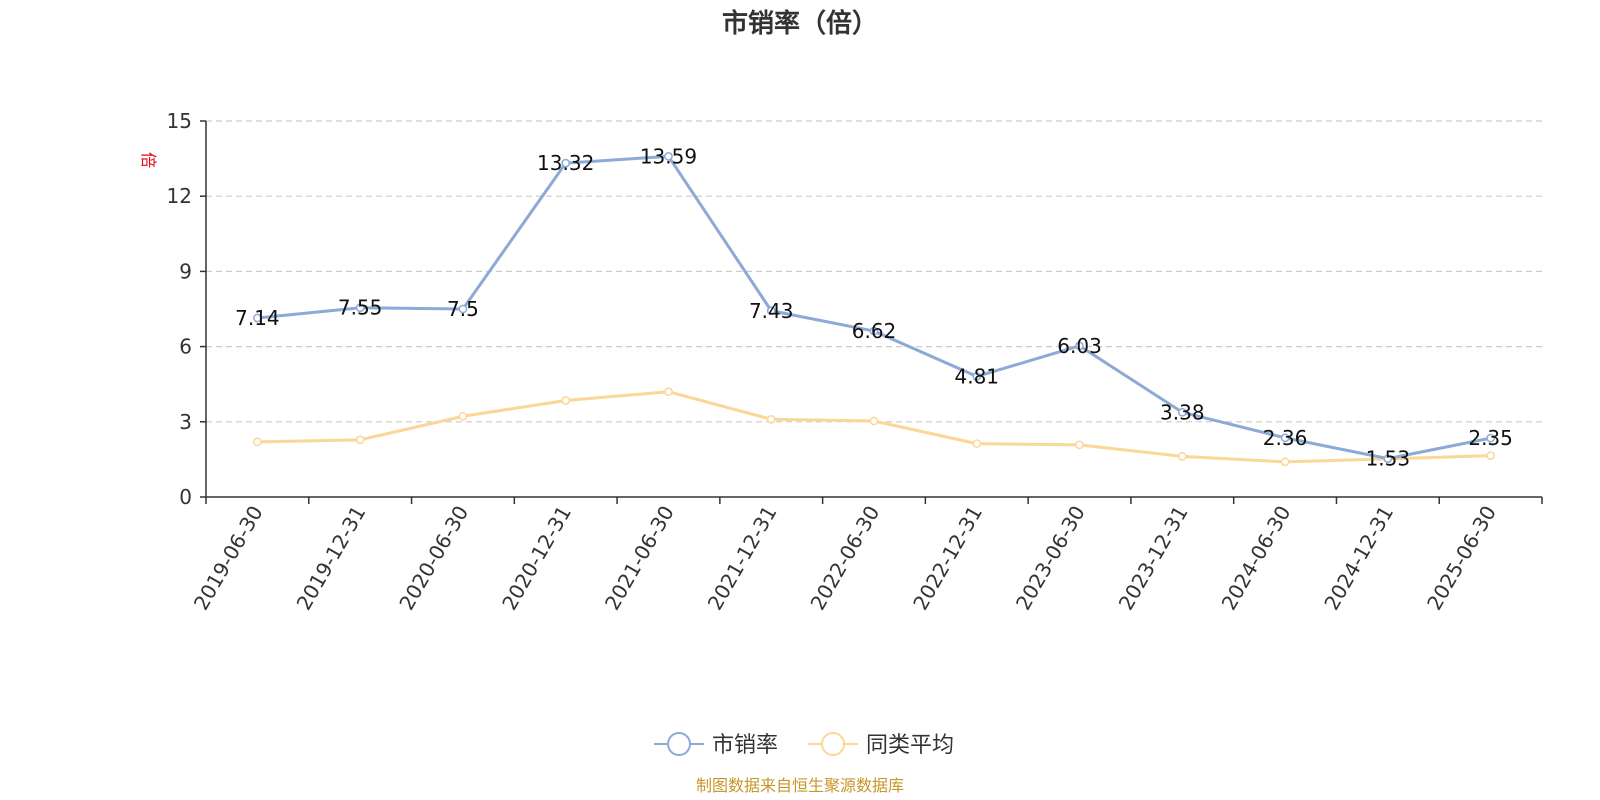 The height and width of the screenshot is (800, 1600). I want to click on data-label: 3.38, so click(1182, 412).